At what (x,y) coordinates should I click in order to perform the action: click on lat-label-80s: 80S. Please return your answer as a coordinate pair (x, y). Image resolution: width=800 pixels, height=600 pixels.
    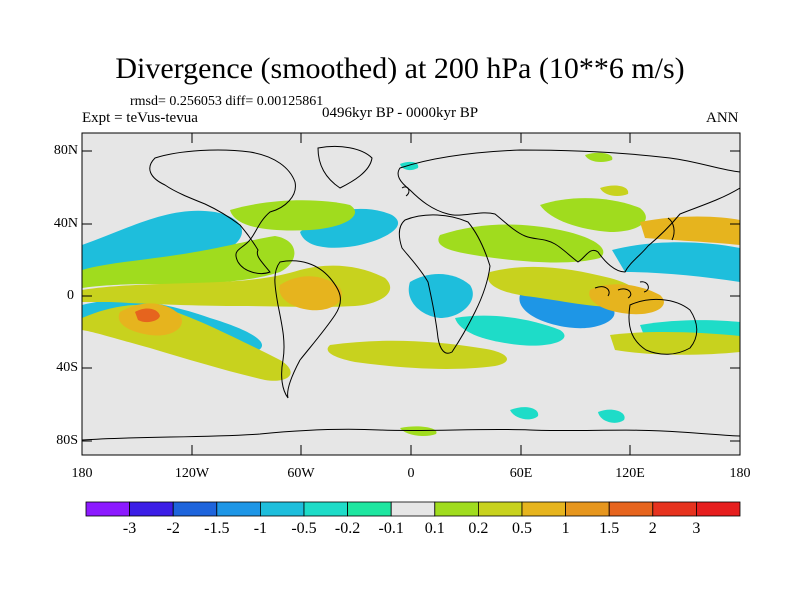
    Looking at the image, I should click on (67, 440).